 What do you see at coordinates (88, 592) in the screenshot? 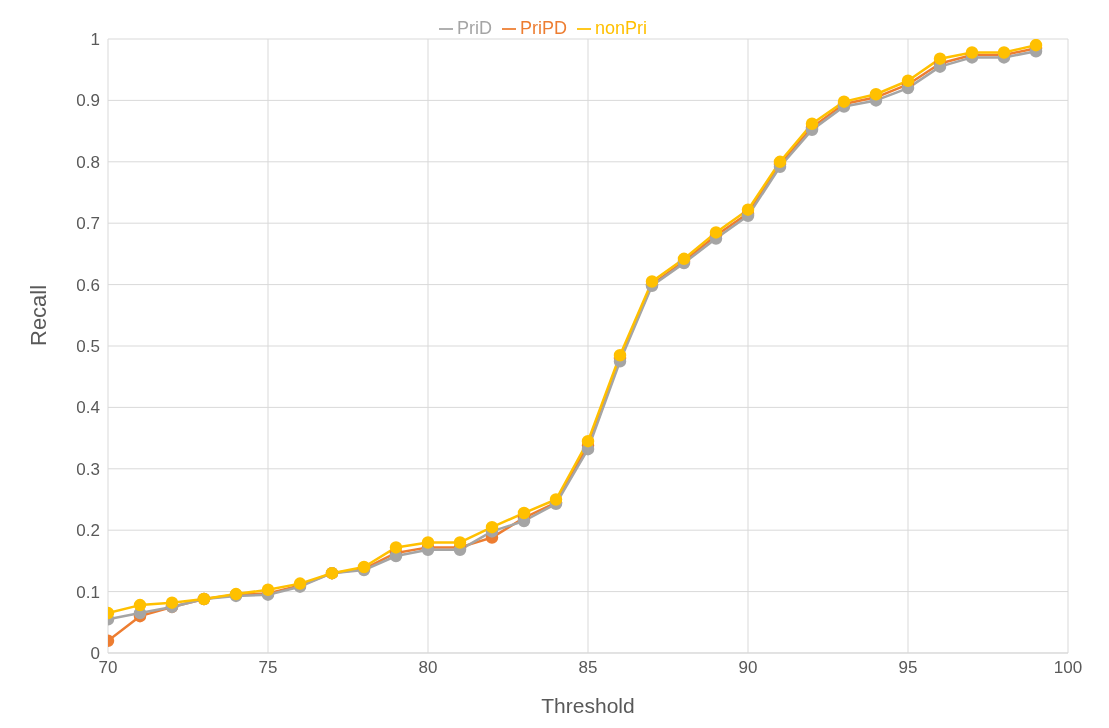
I see `y-tick-label: 0.1` at bounding box center [88, 592].